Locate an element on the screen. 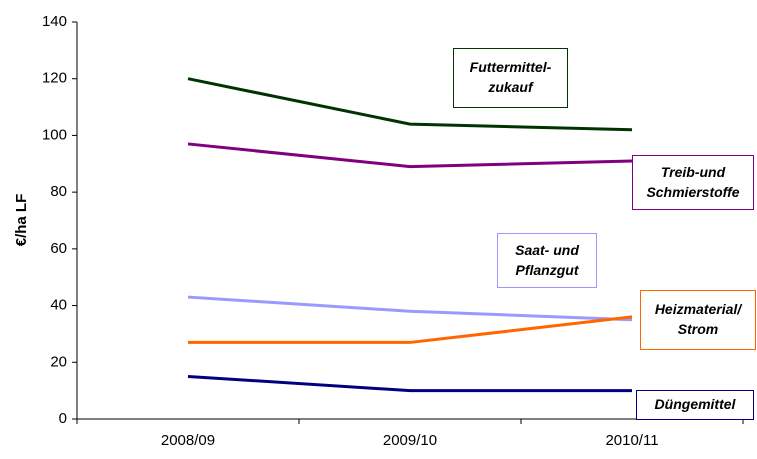 The image size is (757, 459). y-tick-label: 80 is located at coordinates (58, 191).